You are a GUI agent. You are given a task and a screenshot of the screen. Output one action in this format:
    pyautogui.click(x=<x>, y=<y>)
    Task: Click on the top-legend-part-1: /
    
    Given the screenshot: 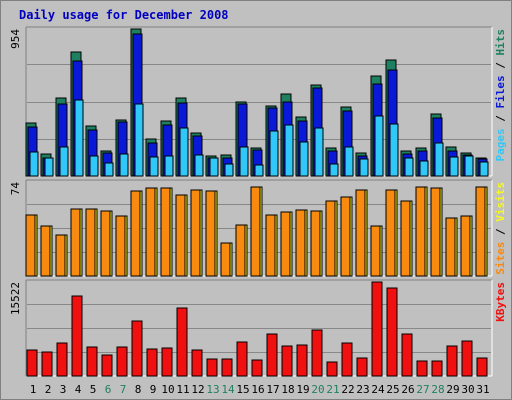 What is the action you would take?
    pyautogui.click(x=500, y=119)
    